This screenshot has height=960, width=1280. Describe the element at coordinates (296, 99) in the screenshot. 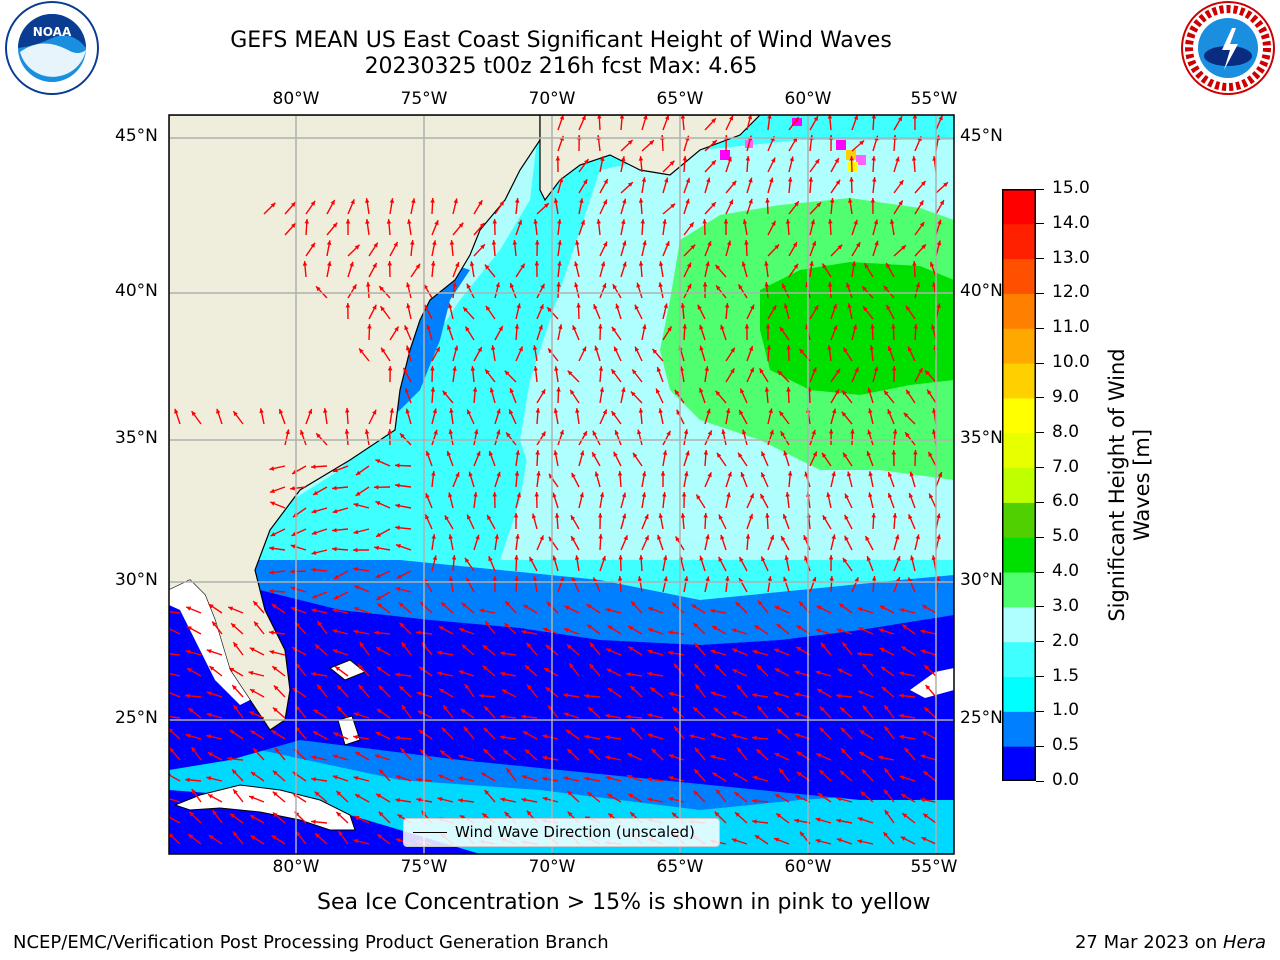

I see `lon-label-top: 80°W` at that location.